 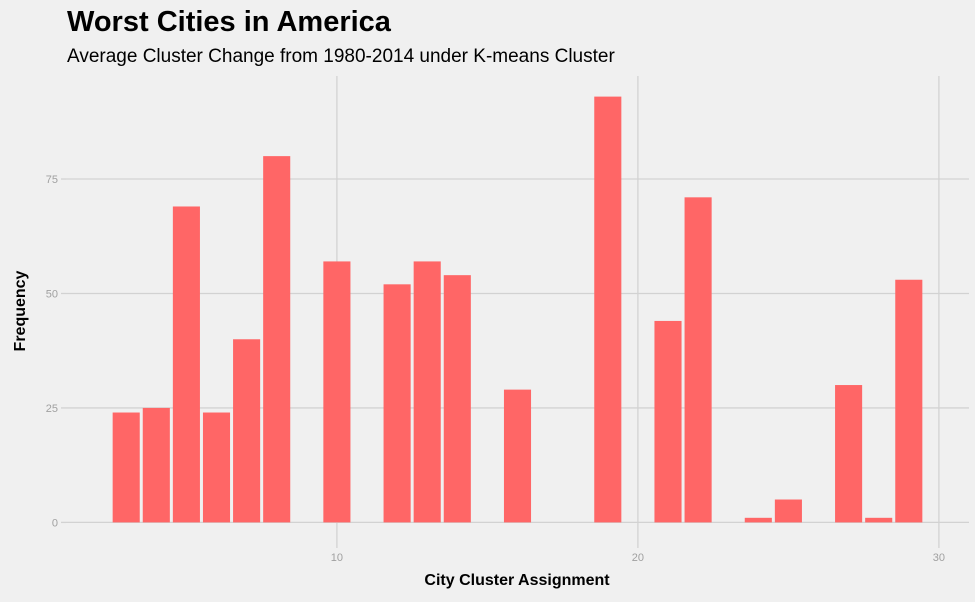 What do you see at coordinates (55, 523) in the screenshot?
I see `y-tick-label: 0` at bounding box center [55, 523].